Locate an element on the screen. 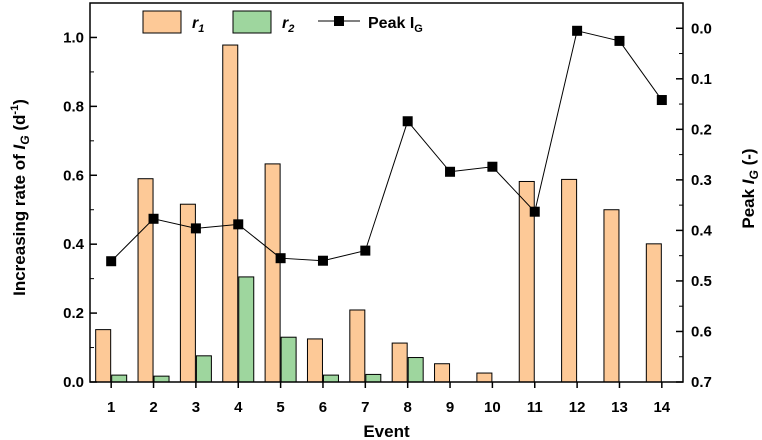  legend-marker-peak is located at coordinates (339, 21).